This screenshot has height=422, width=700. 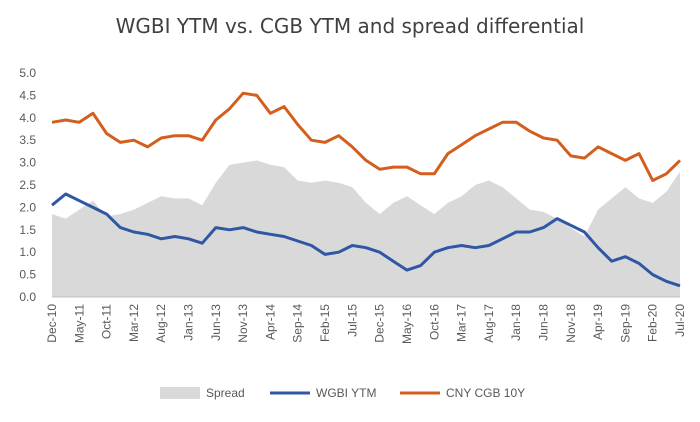 What do you see at coordinates (27, 297) in the screenshot?
I see `y-tick-label: 0.0` at bounding box center [27, 297].